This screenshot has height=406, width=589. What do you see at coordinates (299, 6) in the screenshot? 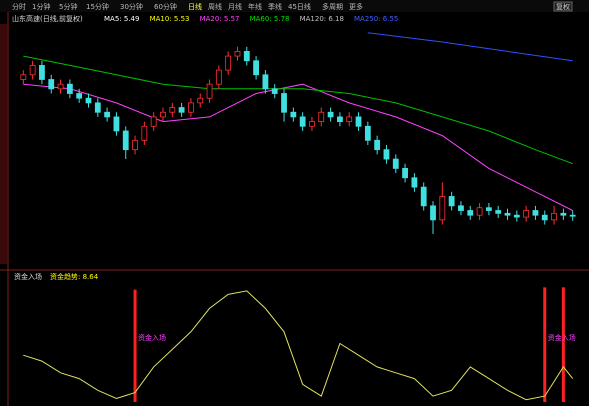
I see `toolbar-tab: 45日线` at bounding box center [299, 6].